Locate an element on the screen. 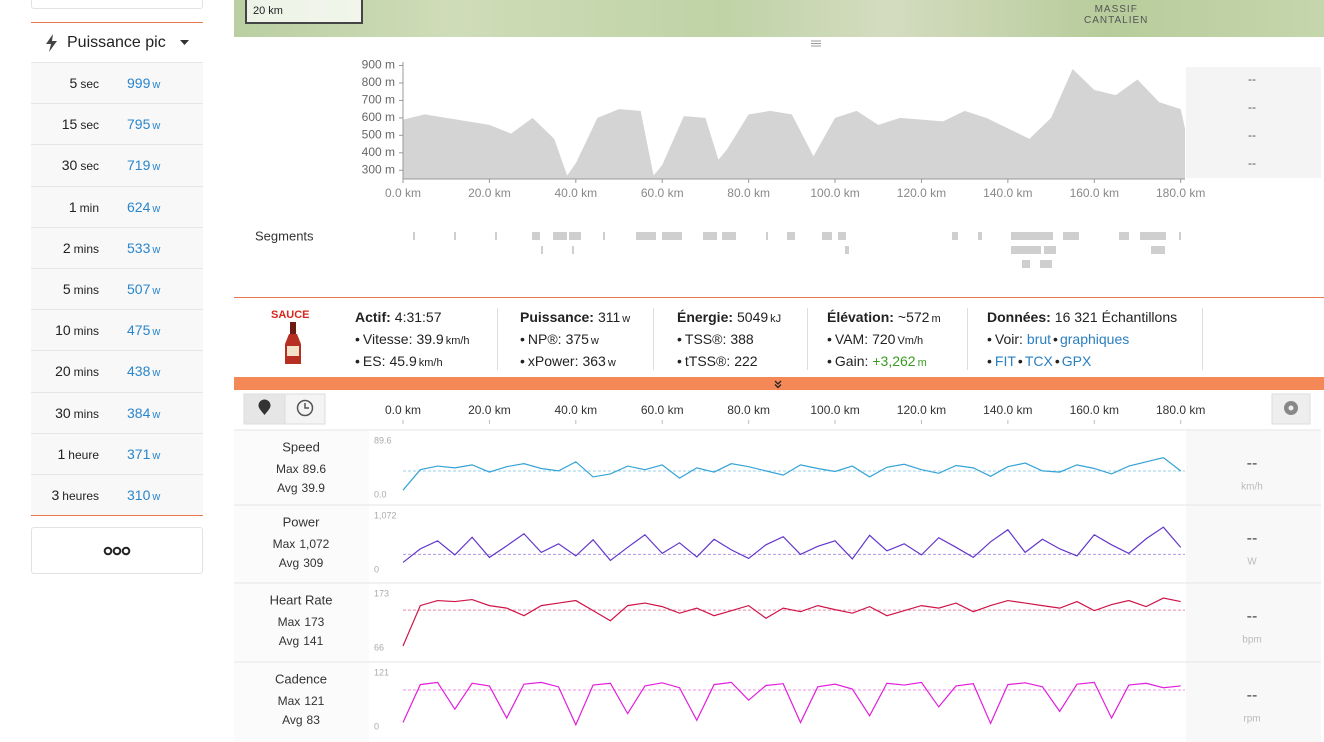 This screenshot has height=742, width=1324. x-tick-label: 100.0 km is located at coordinates (834, 410).